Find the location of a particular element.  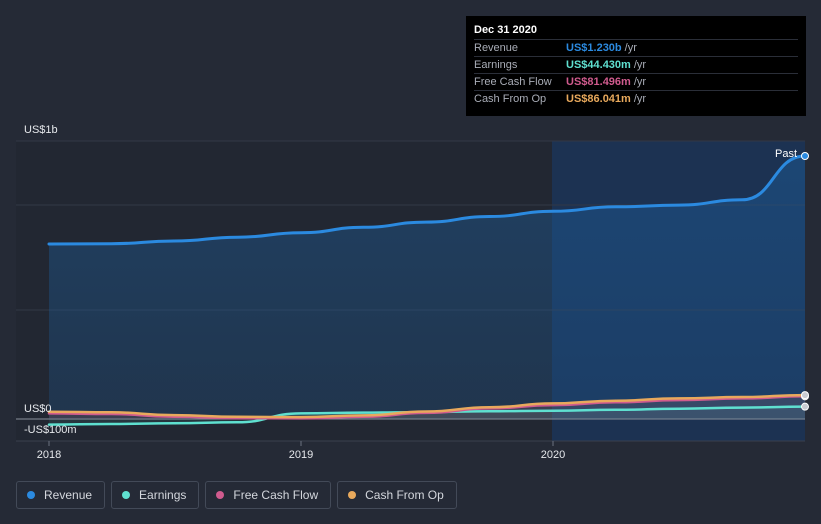

y-tick-label: US$0 is located at coordinates (38, 409).